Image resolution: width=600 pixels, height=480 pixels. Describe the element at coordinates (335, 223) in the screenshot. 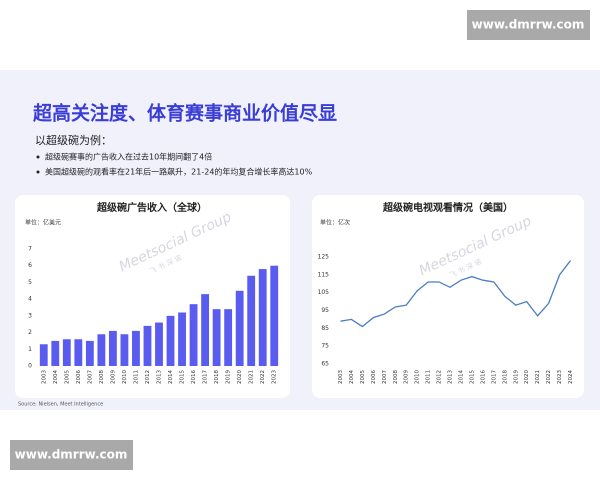

I see `unit-label: 单位：亿次` at that location.